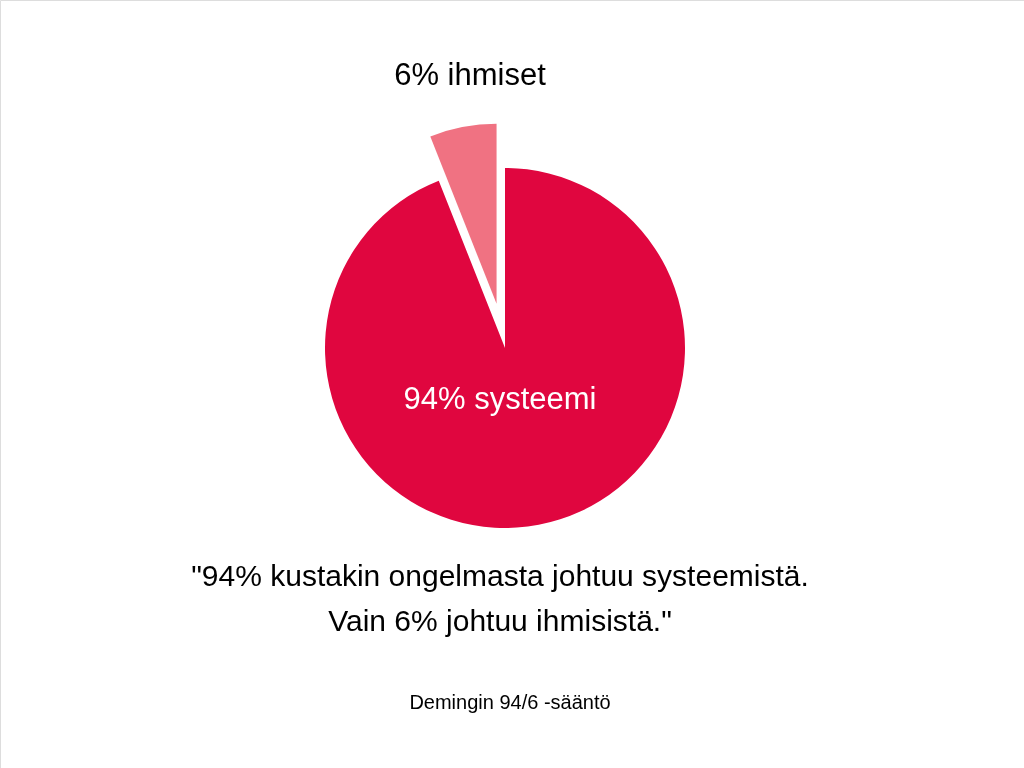 The width and height of the screenshot is (1024, 768). What do you see at coordinates (500, 398) in the screenshot?
I see `slice-label: 94% systeemi` at bounding box center [500, 398].